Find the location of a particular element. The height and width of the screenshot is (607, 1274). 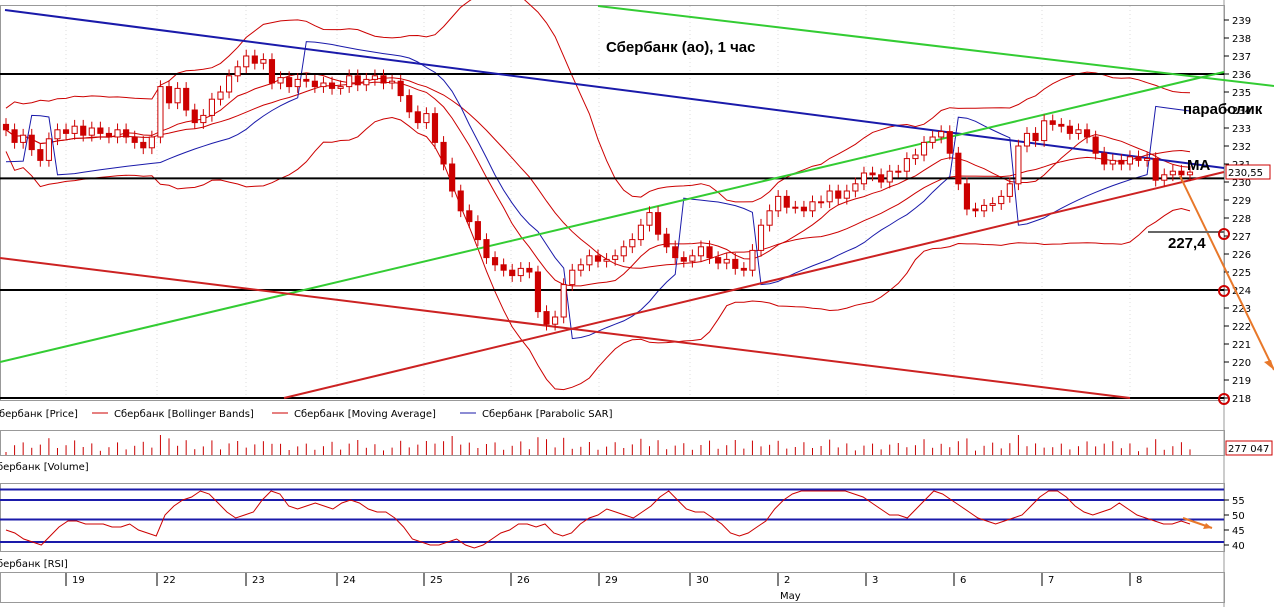

volume-value-box is located at coordinates (1249, 448).